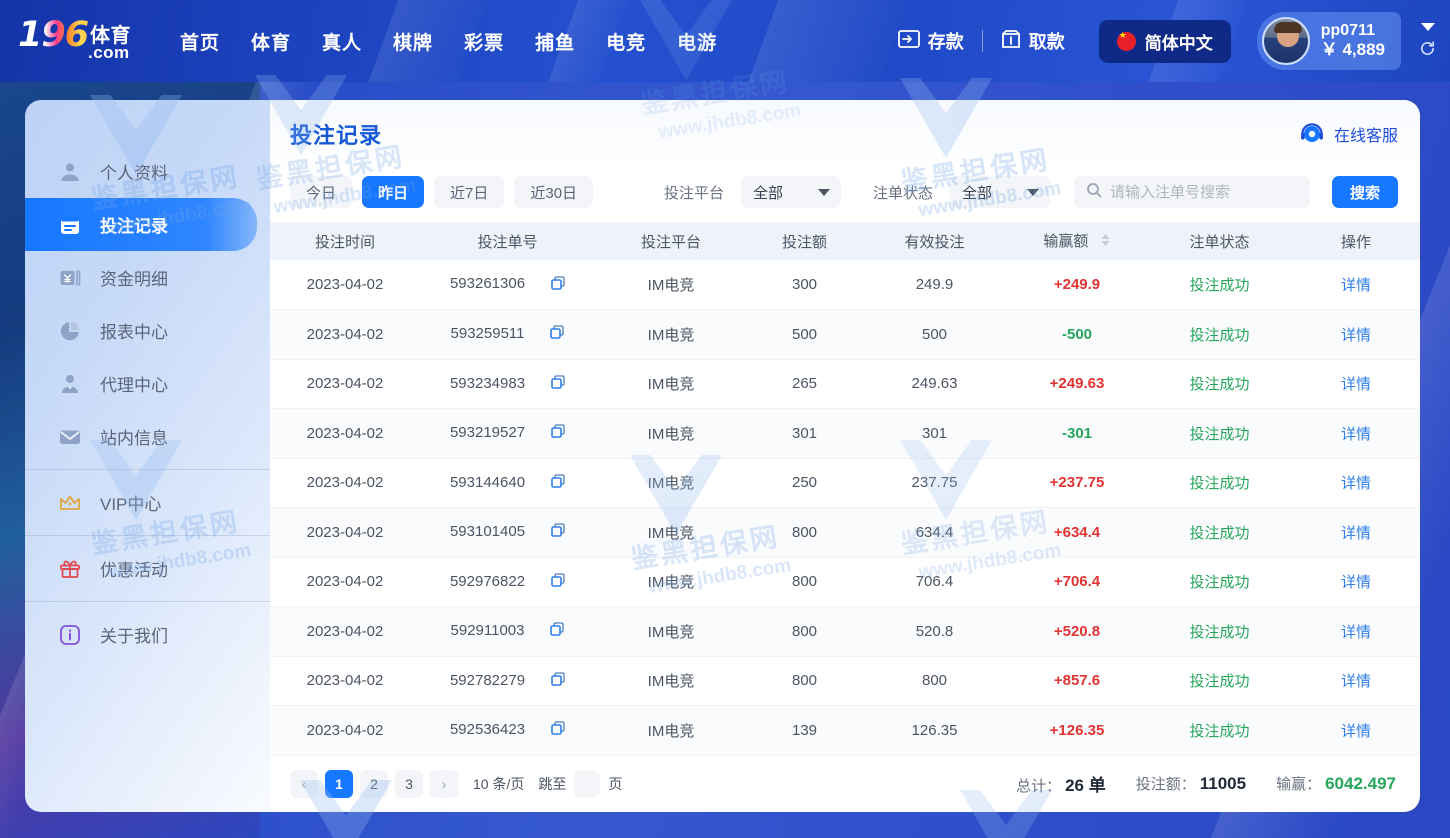 Image resolution: width=1450 pixels, height=838 pixels. What do you see at coordinates (156, 502) in the screenshot?
I see `sidebar-item-vip: VIP中心` at bounding box center [156, 502].